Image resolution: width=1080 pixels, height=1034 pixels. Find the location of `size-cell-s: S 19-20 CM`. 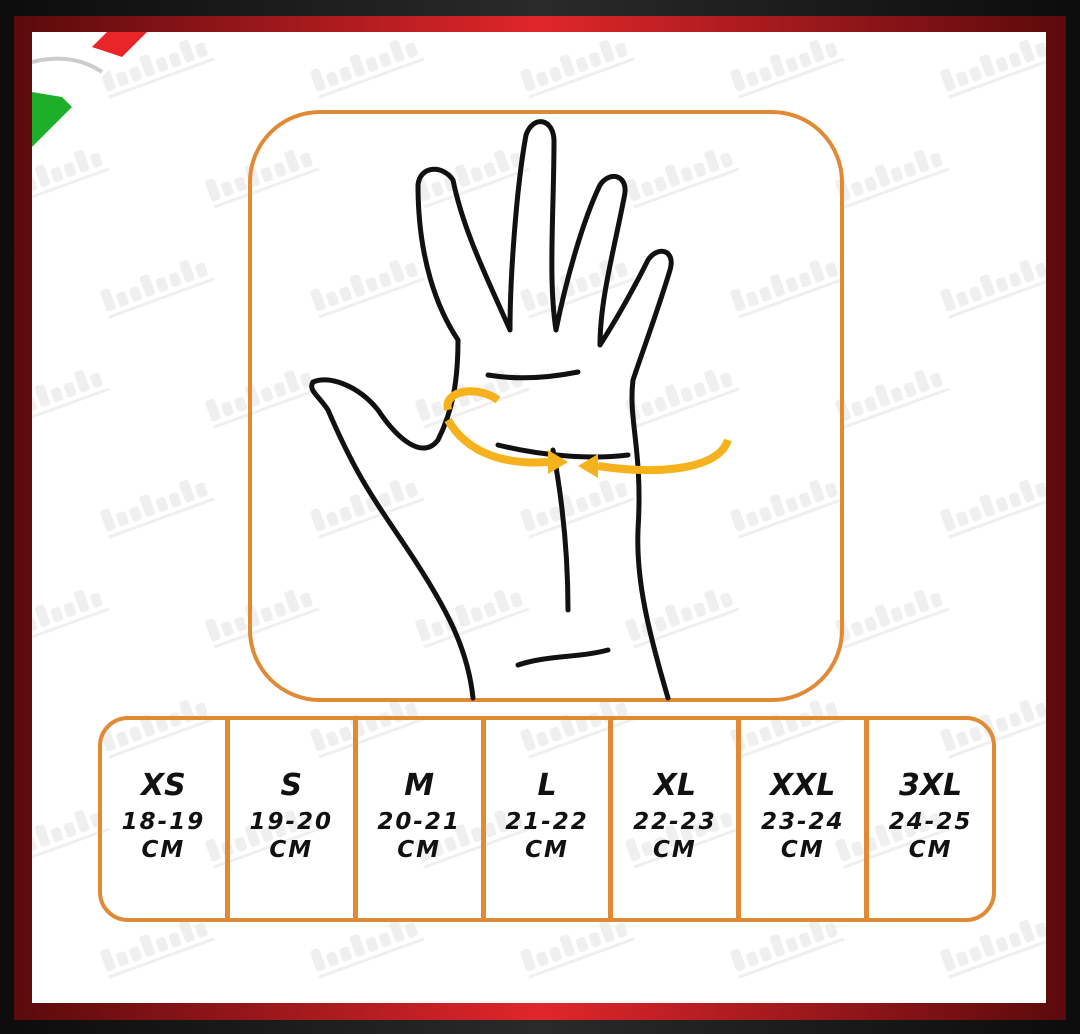

size-cell-s: S 19-20 CM is located at coordinates (288, 819).